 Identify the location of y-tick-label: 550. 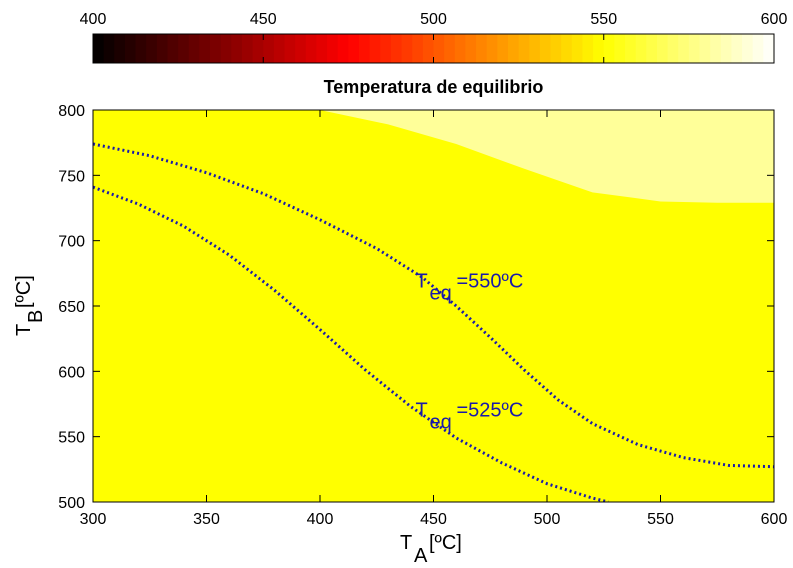
(71, 438).